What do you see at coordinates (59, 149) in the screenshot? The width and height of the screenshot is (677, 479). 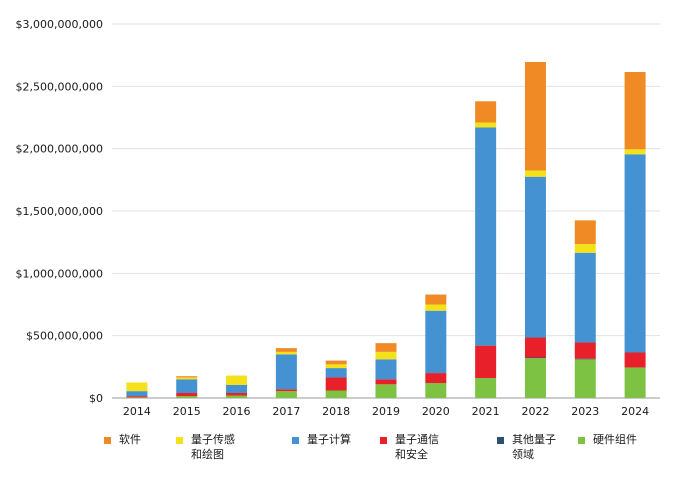 I see `y-tick-label: $2,000,000,000` at bounding box center [59, 149].